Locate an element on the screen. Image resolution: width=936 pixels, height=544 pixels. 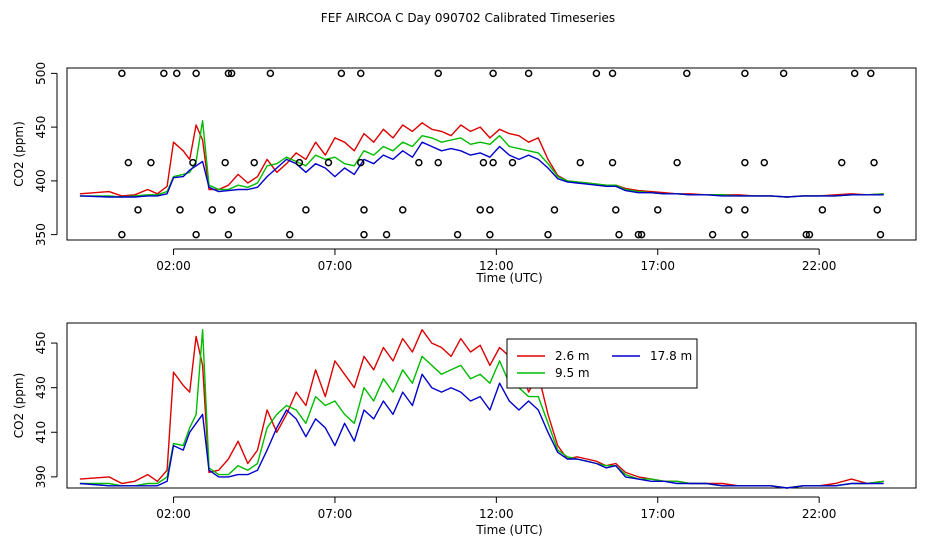
y-tick-label: 350 is located at coordinates (41, 234).